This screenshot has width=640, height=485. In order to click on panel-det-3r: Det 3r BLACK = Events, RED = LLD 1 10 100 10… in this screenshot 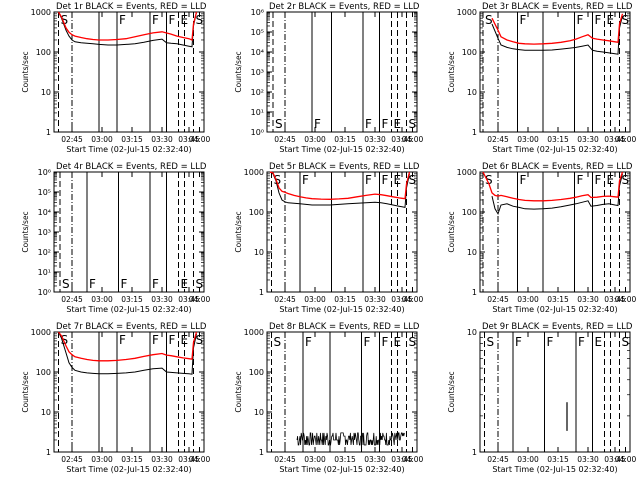, I will do `click(542, 78)`.